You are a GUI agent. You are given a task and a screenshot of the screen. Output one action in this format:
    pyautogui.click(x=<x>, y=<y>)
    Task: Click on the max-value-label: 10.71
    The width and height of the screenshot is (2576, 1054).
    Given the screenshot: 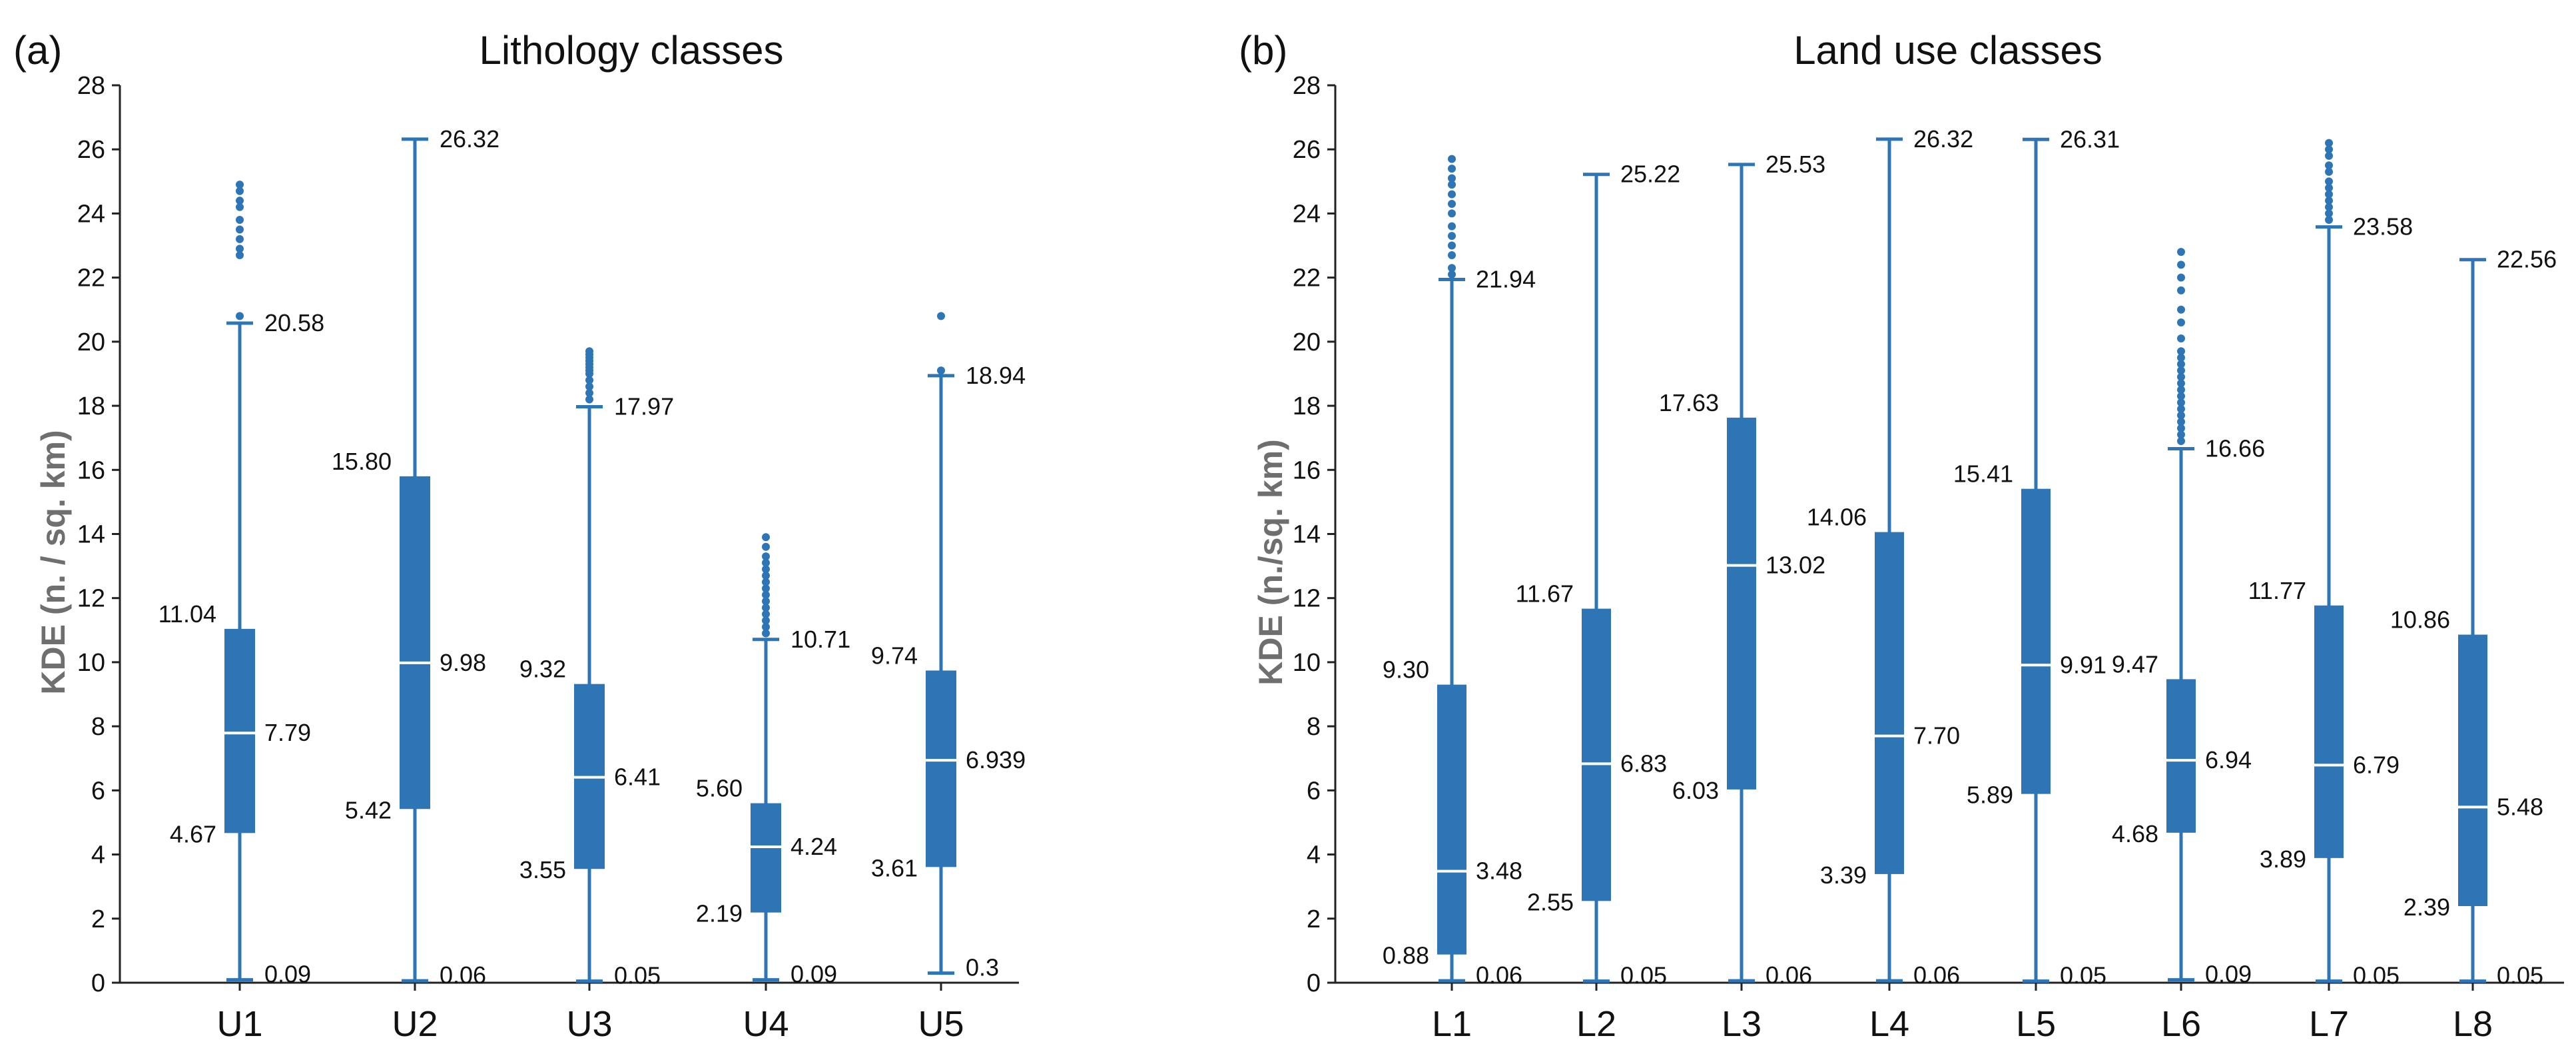 What is the action you would take?
    pyautogui.click(x=820, y=639)
    